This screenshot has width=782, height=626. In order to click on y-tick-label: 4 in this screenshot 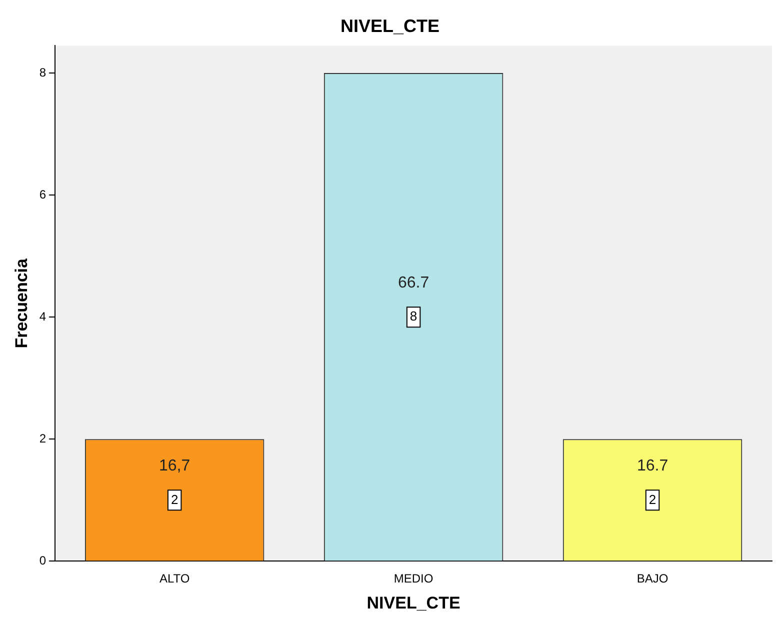, I will do `click(42, 316)`.